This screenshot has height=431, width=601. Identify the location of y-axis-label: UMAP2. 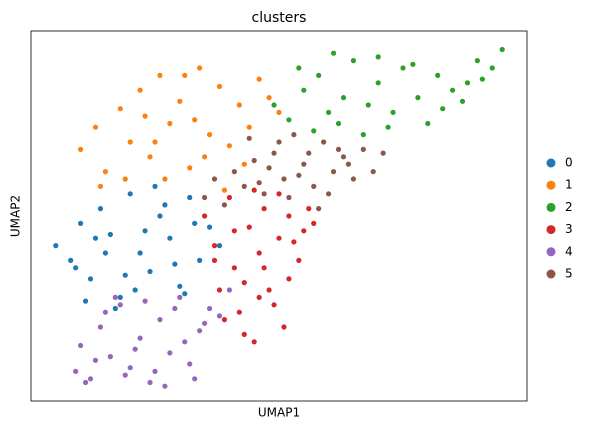
(16, 216).